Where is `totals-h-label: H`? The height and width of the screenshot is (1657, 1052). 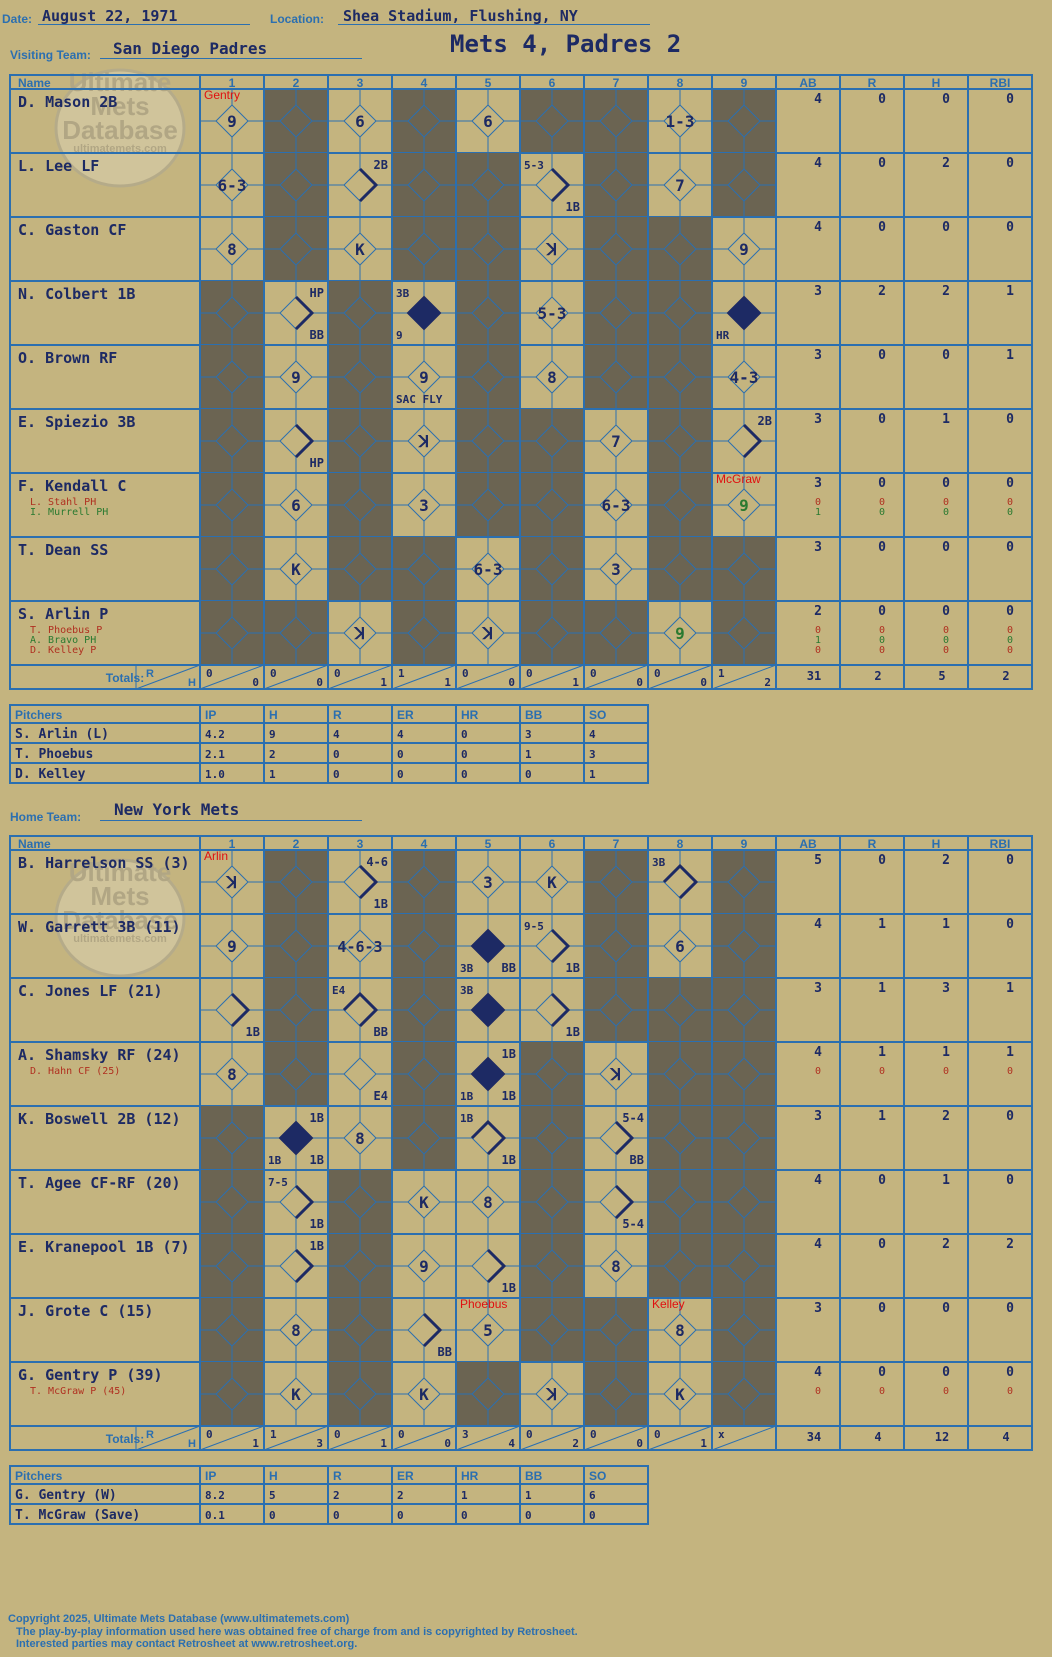
totals-h-label: H is located at coordinates (192, 1444).